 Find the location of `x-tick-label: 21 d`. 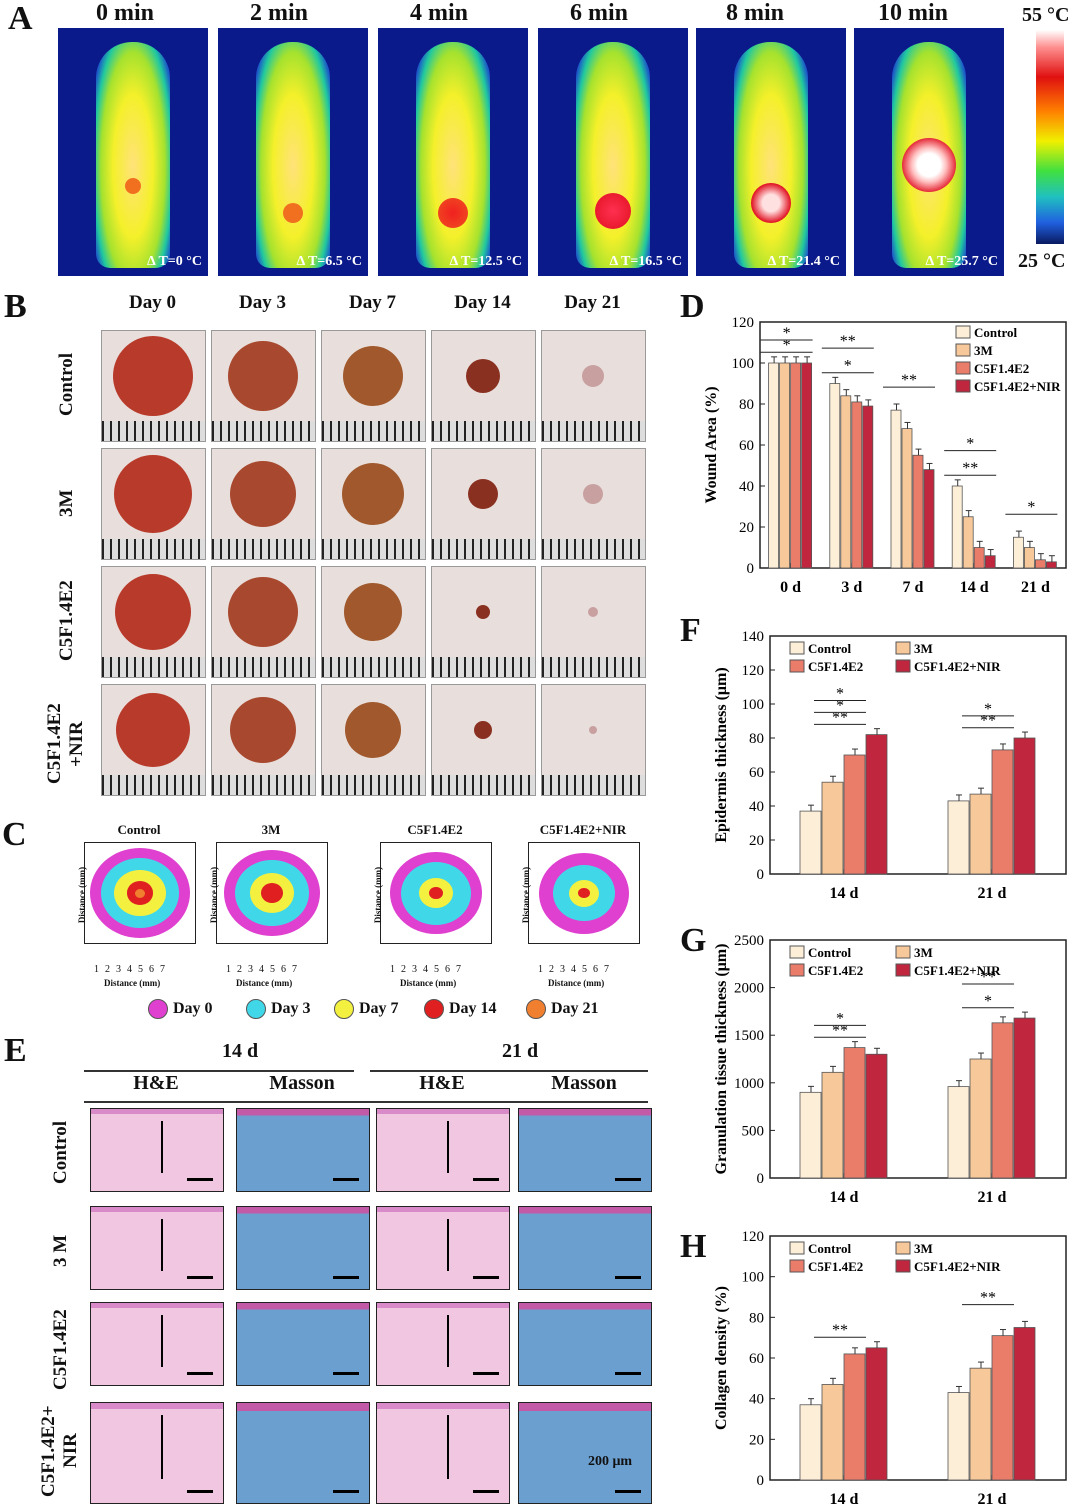

x-tick-label: 21 d is located at coordinates (992, 893).